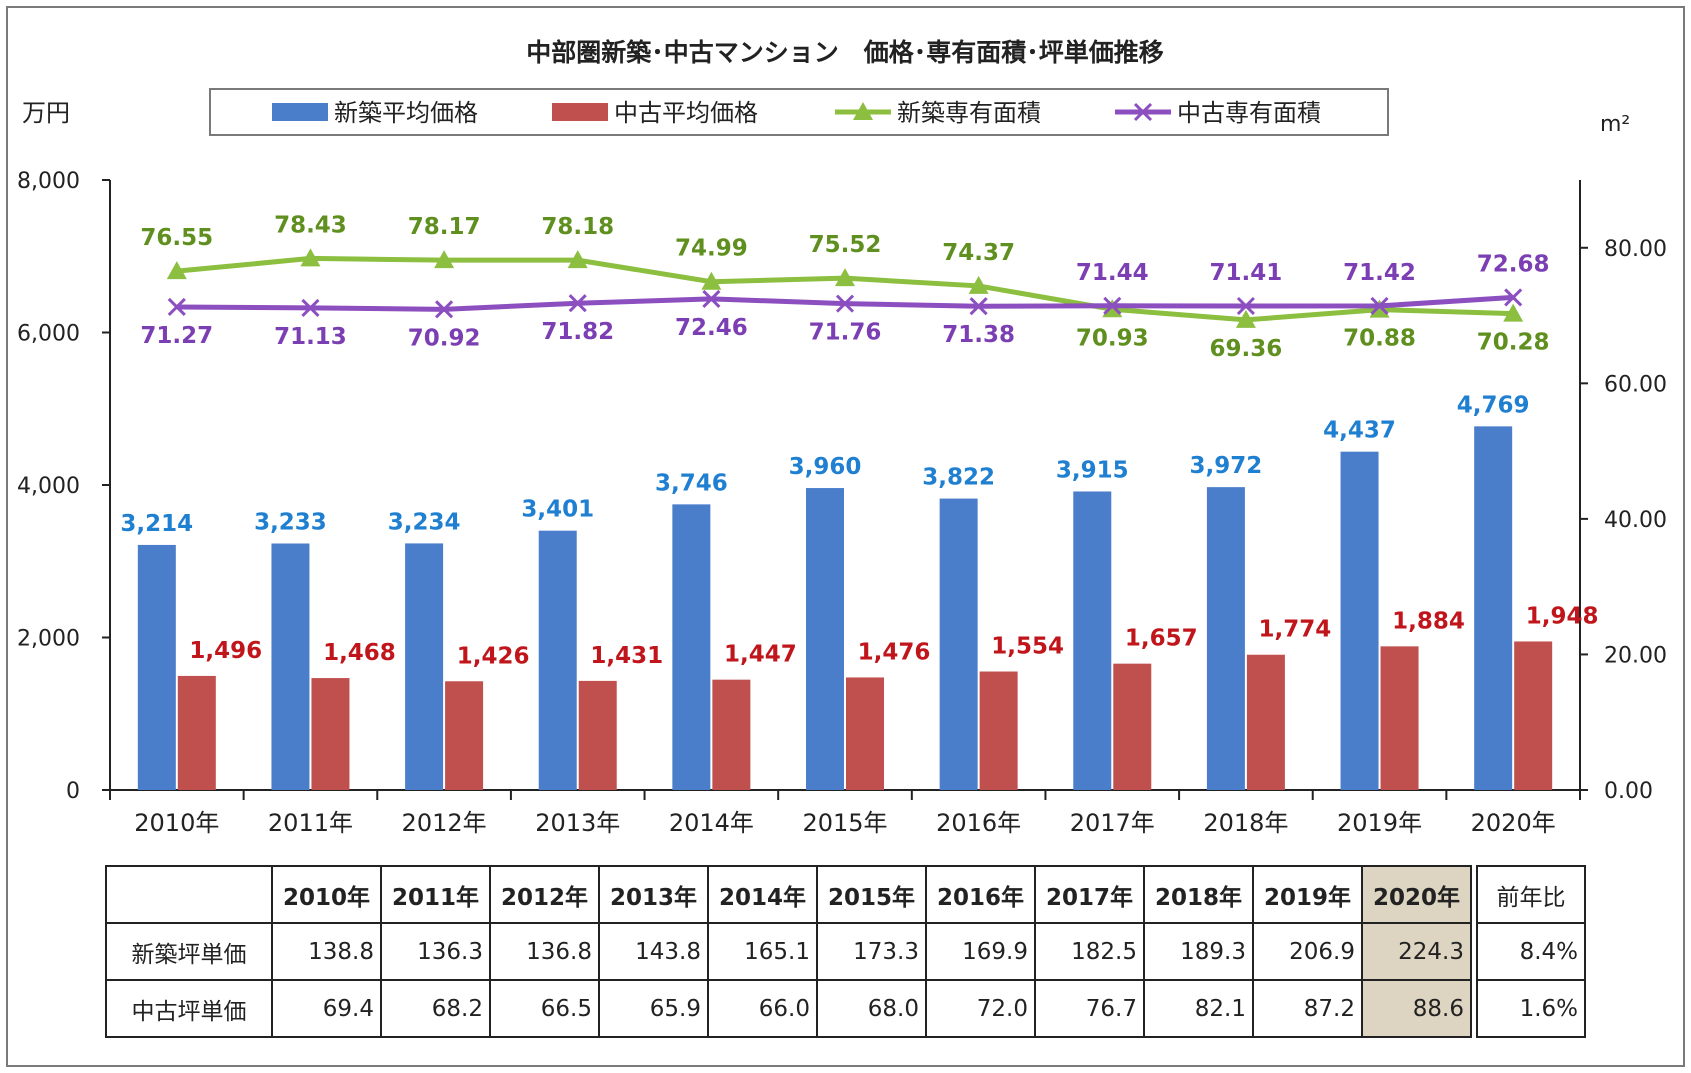  What do you see at coordinates (1112, 273) in the screenshot?
I see `line-label-1-7: 71.44` at bounding box center [1112, 273].